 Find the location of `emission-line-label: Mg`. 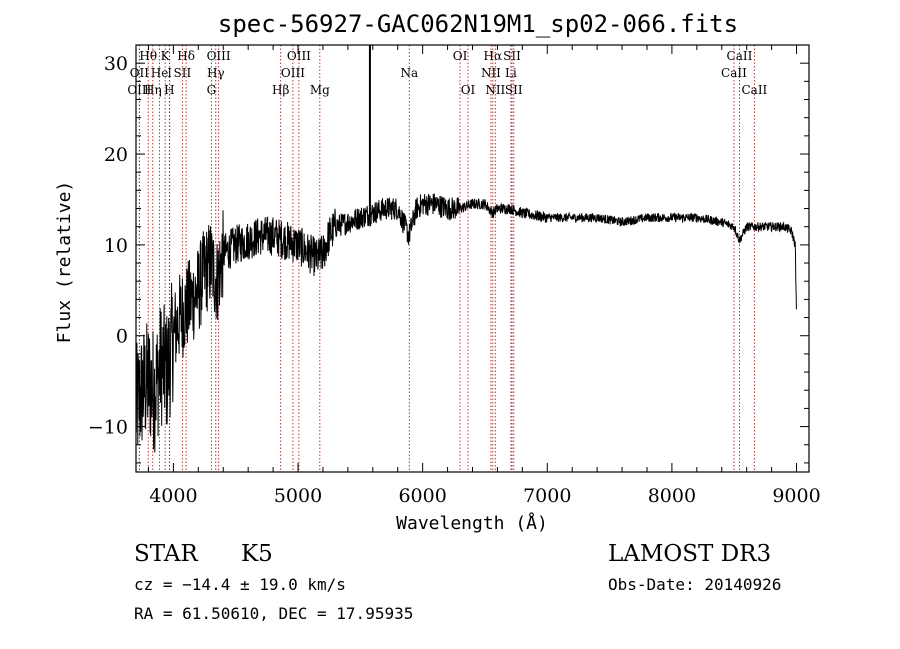

emission-line-label: Mg is located at coordinates (320, 90).